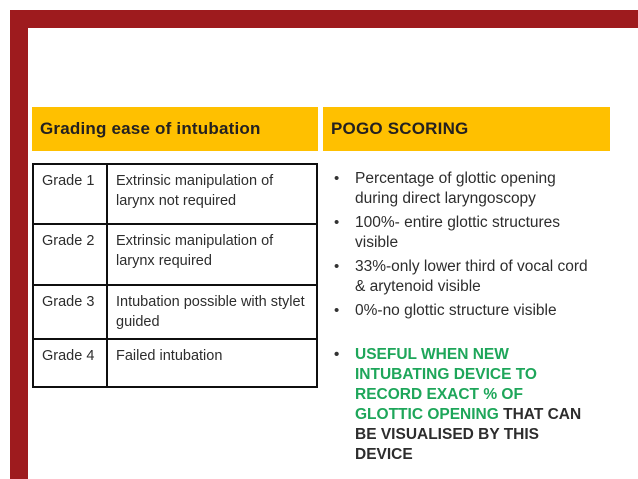  I want to click on intubation-grading-title: Grading ease of intubation, so click(150, 128).